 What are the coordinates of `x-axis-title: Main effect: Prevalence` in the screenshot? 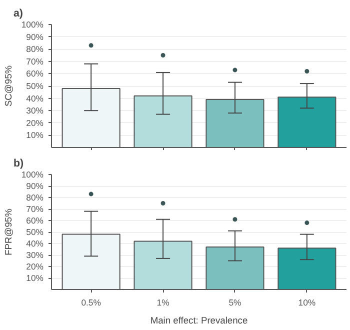 It's located at (199, 321).